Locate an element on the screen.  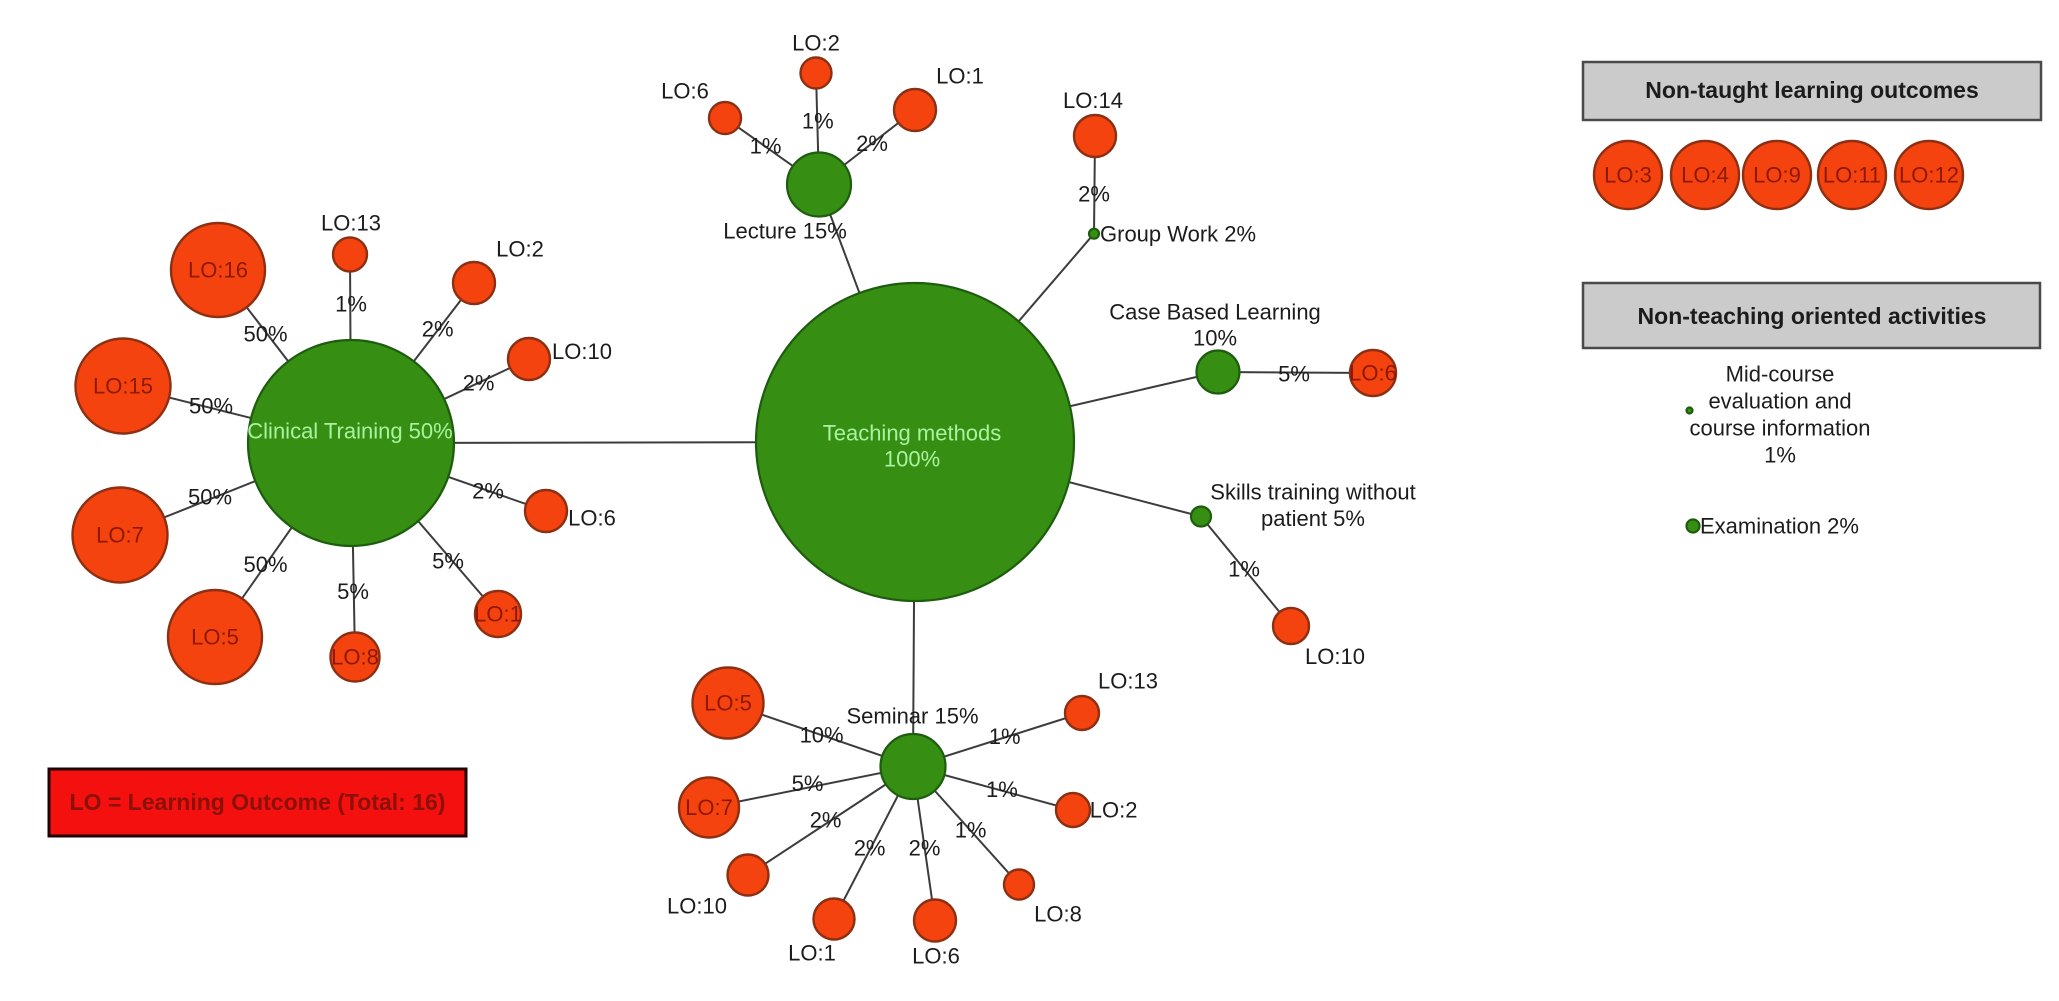
svg-text: Skills training without is located at coordinates (1312, 492).